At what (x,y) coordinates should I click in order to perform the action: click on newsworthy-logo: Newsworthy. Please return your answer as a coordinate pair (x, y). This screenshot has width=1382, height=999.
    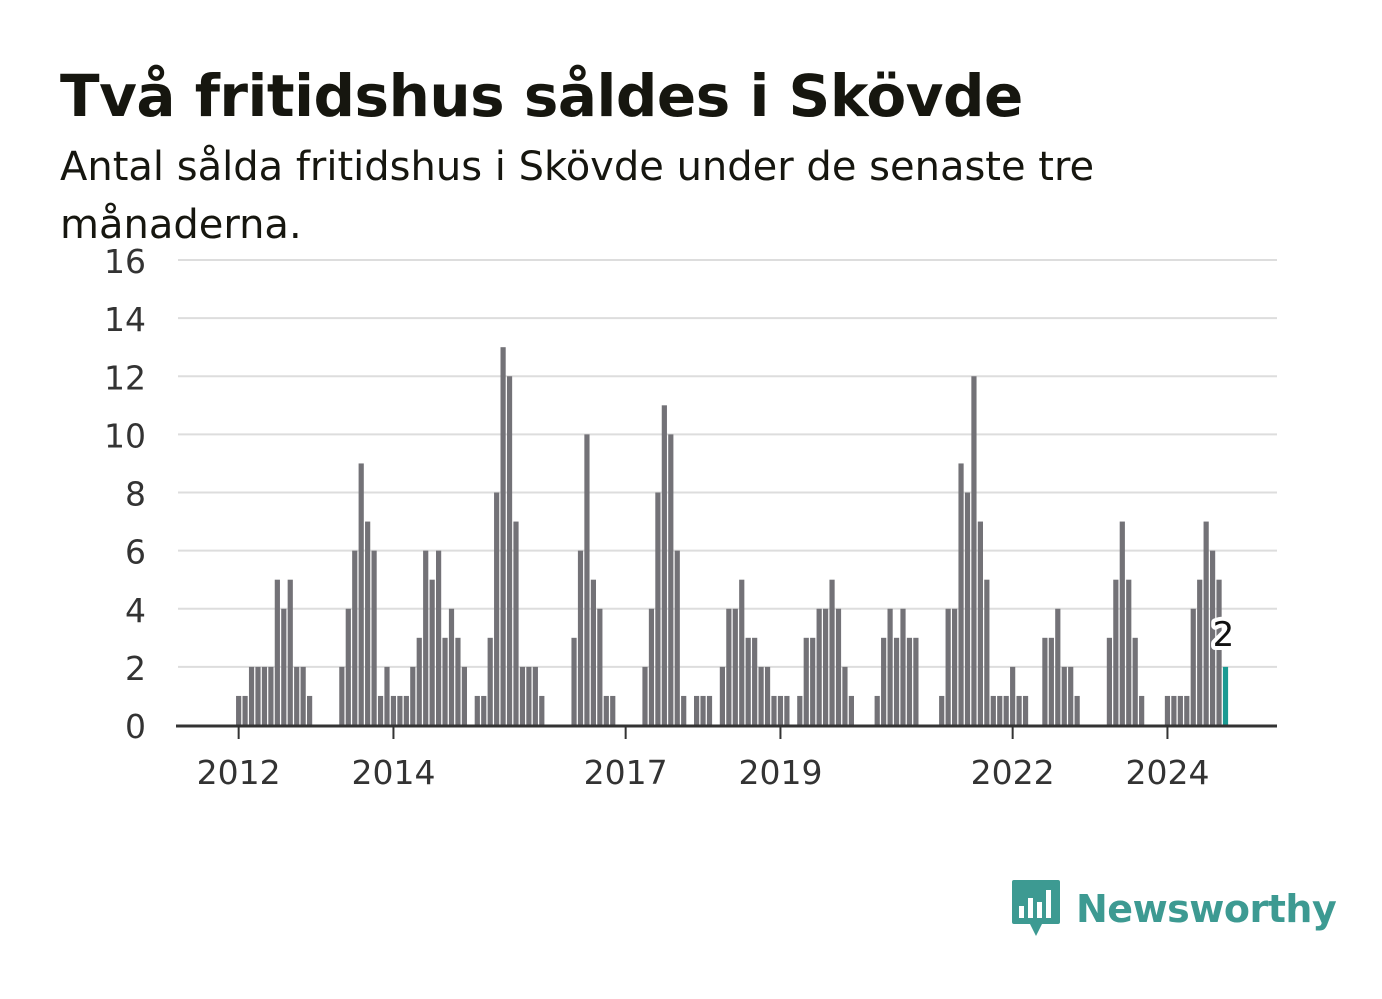
    Looking at the image, I should click on (1173, 909).